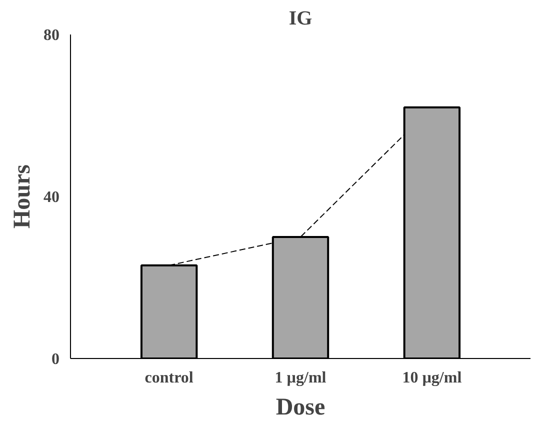  What do you see at coordinates (300, 19) in the screenshot?
I see `chart-title: IG` at bounding box center [300, 19].